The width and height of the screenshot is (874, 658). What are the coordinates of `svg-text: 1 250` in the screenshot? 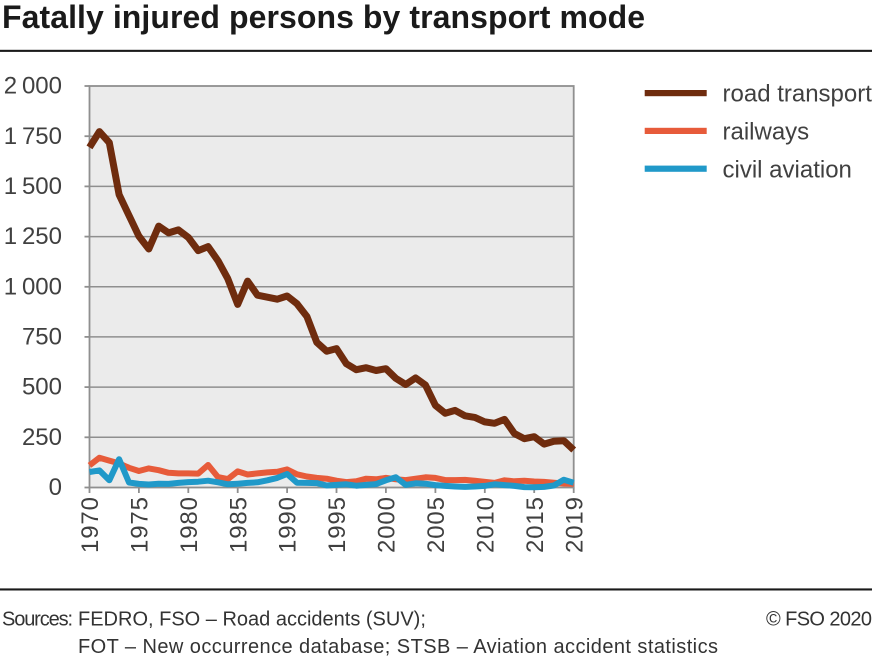 It's located at (33, 236).